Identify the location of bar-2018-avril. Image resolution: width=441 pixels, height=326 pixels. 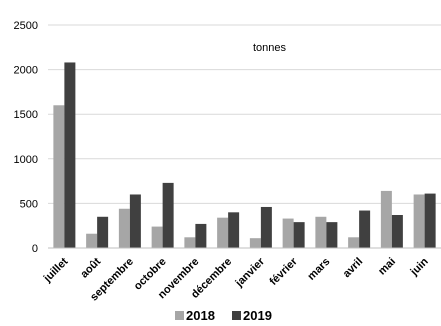
(354, 242).